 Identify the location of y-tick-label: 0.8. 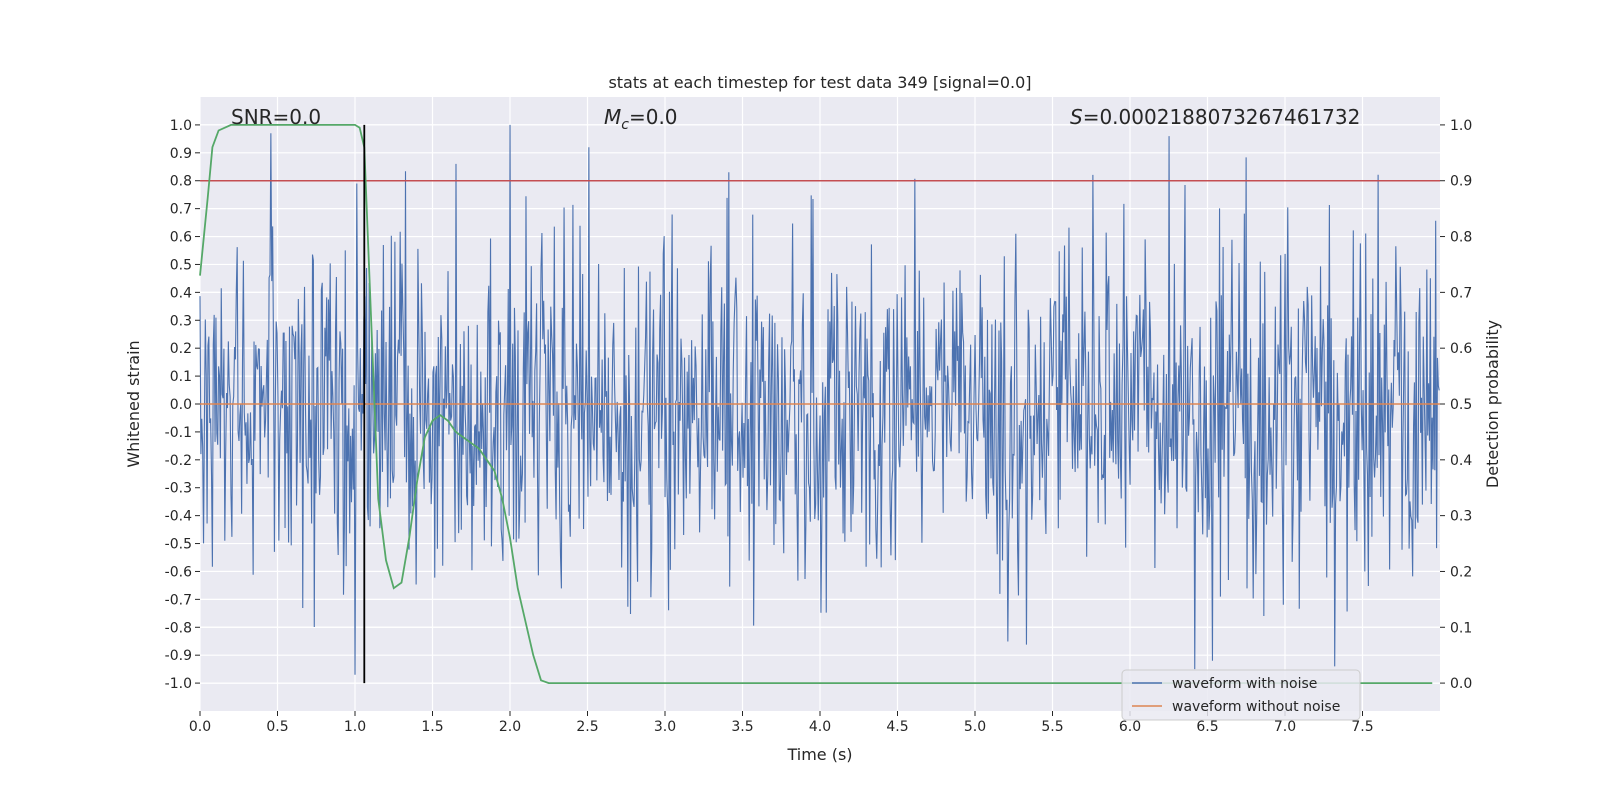
(181, 182).